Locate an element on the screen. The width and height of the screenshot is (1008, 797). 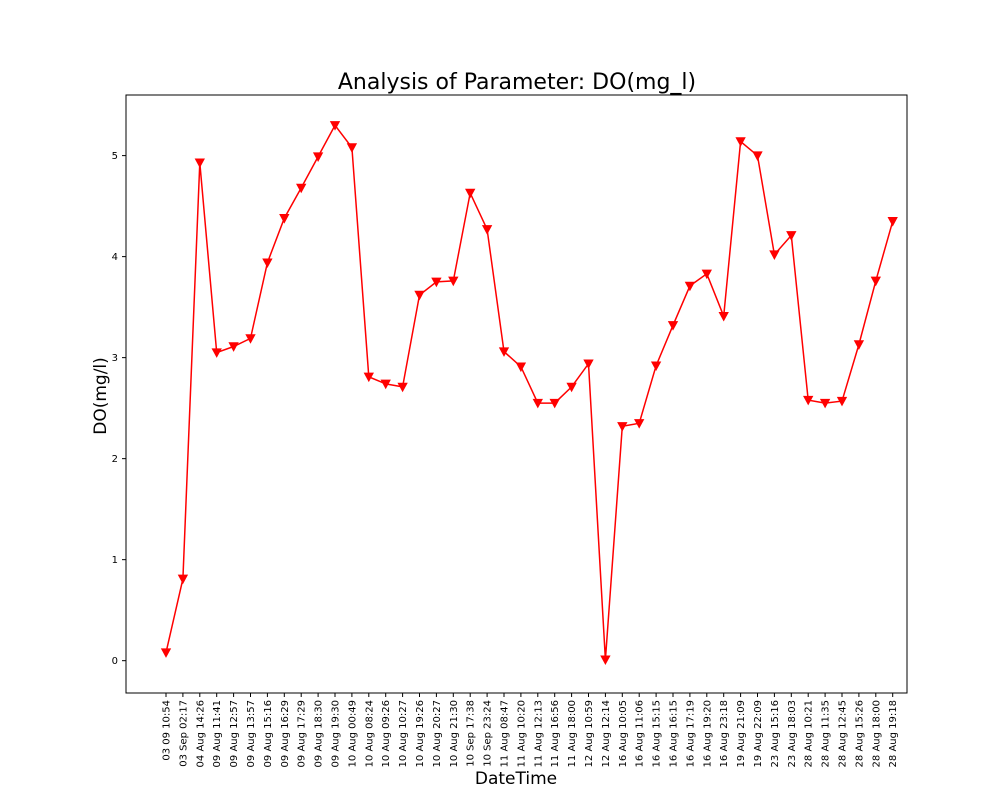
y-axis: 0 1 2 3 4 5 is located at coordinates (119, 409).